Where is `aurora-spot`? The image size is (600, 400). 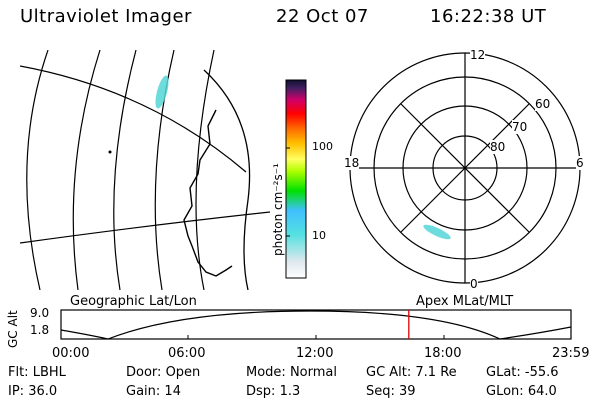 aurora-spot is located at coordinates (162, 92).